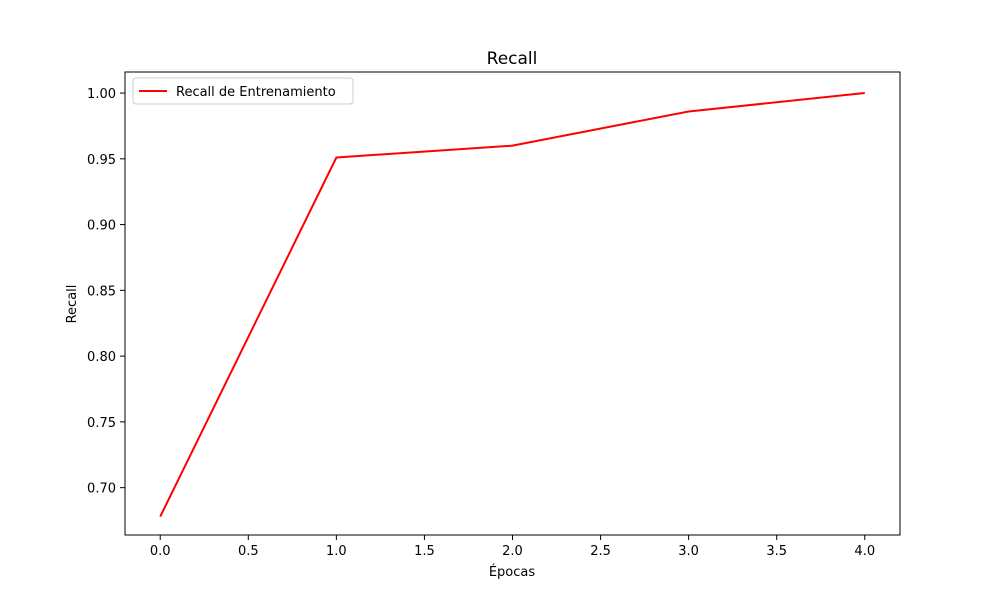  Describe the element at coordinates (688, 551) in the screenshot. I see `x-tick-label: 3.0` at that location.